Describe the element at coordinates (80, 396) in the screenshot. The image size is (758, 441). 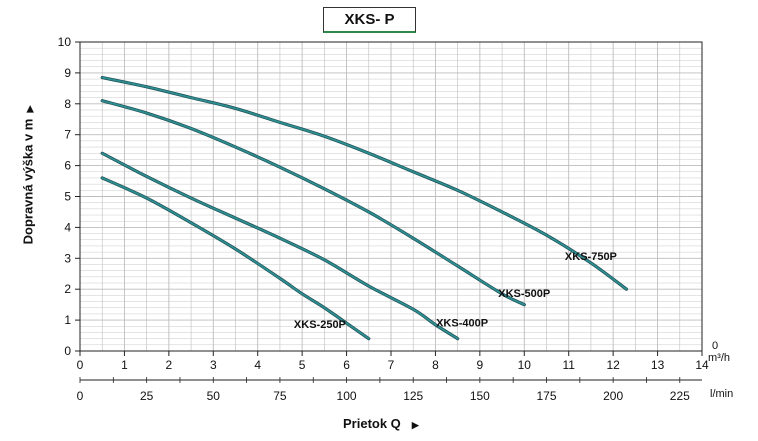
I see `secondary-x-tick-label: 0` at that location.